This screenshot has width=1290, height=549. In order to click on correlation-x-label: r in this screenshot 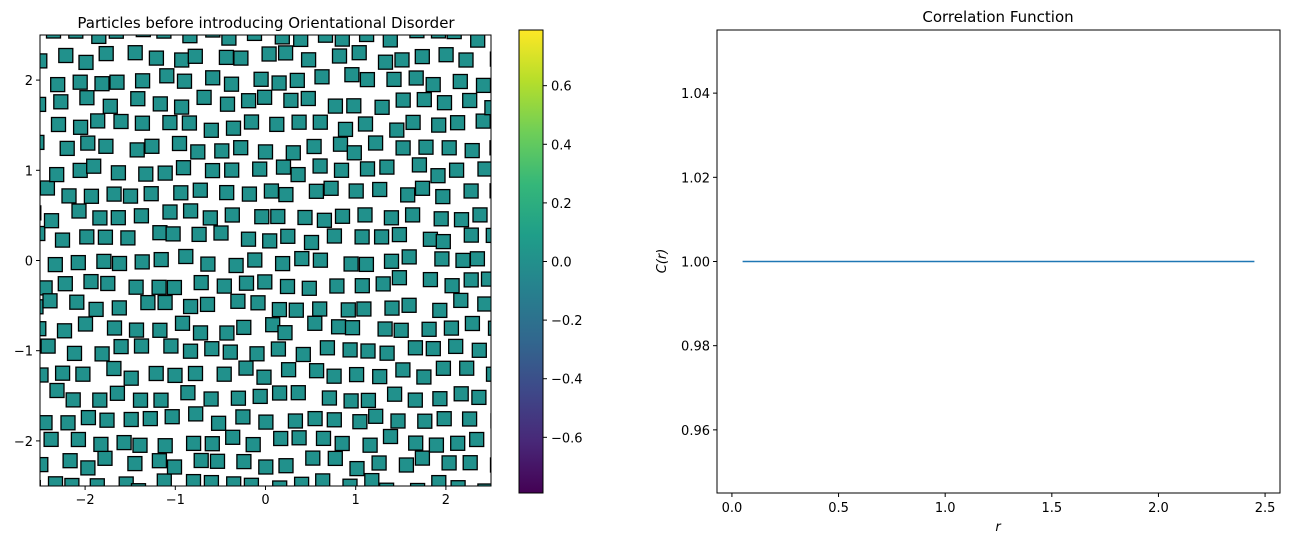, I will do `click(998, 527)`.